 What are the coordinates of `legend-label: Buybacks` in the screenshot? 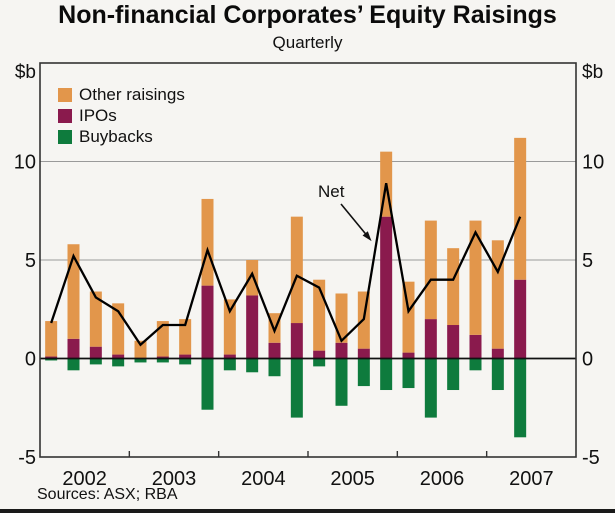 It's located at (116, 136).